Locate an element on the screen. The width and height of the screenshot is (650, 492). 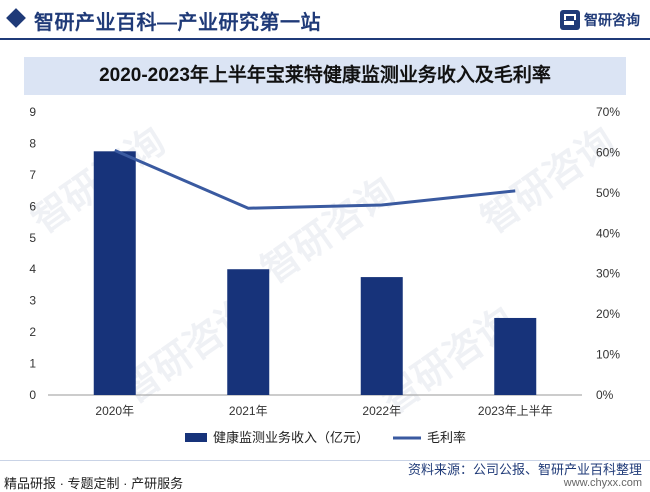
logo-icon is located at coordinates (570, 20).